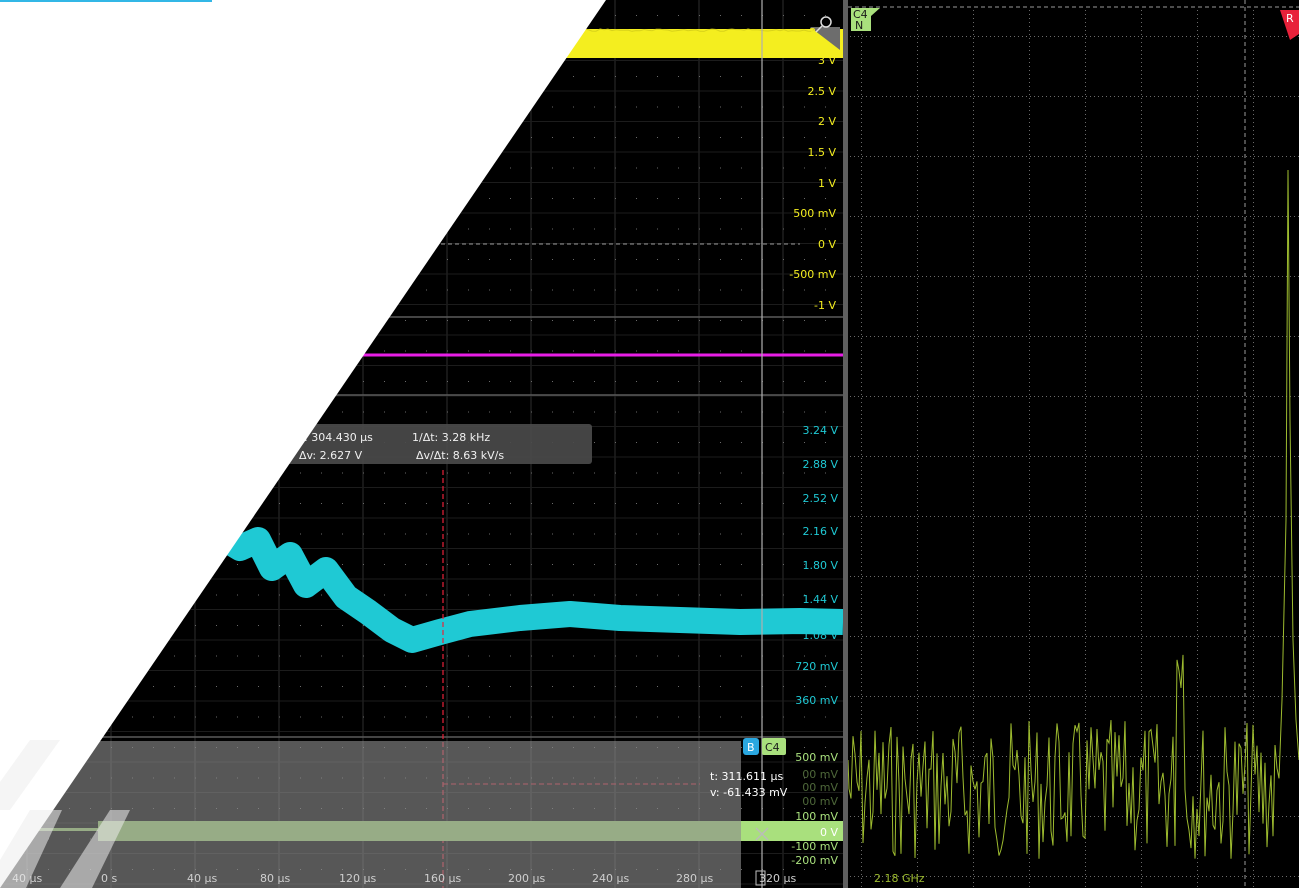 This screenshot has width=1299, height=888. I want to click on ch3-label: 2.88 V, so click(820, 464).